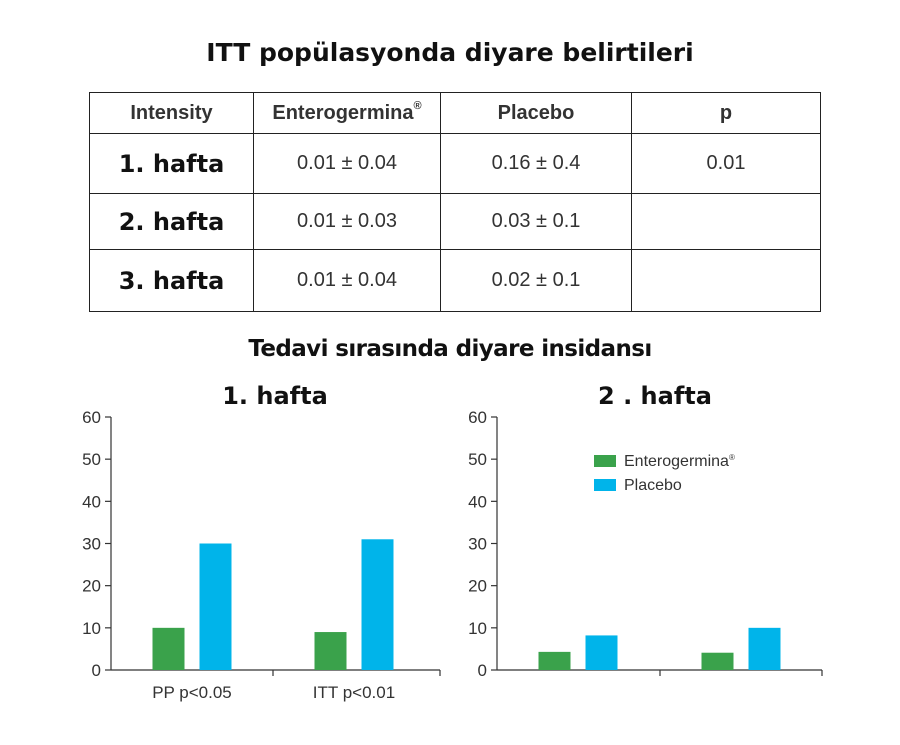 This screenshot has width=900, height=745. I want to click on table-row: 2. hafta 0.01 ± 0.03 0.03 ± 0.1, so click(455, 221).